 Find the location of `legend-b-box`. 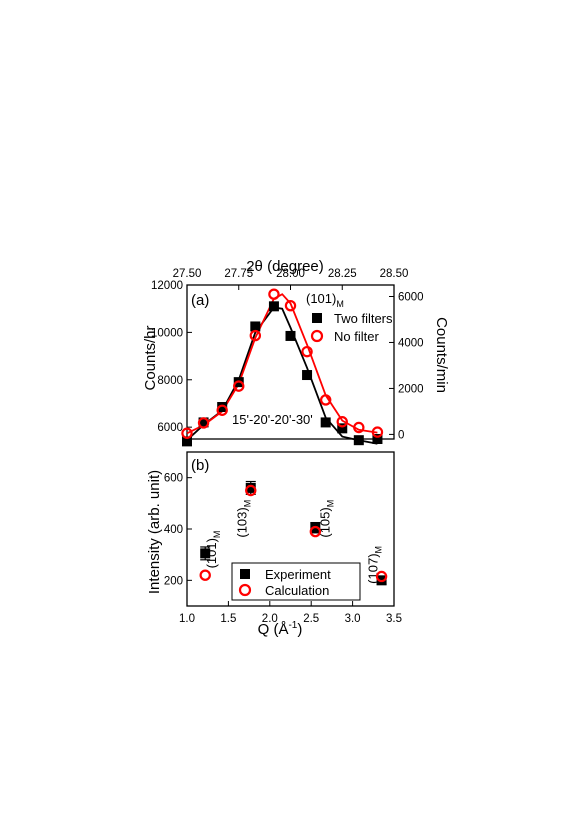

legend-b-box is located at coordinates (296, 581).